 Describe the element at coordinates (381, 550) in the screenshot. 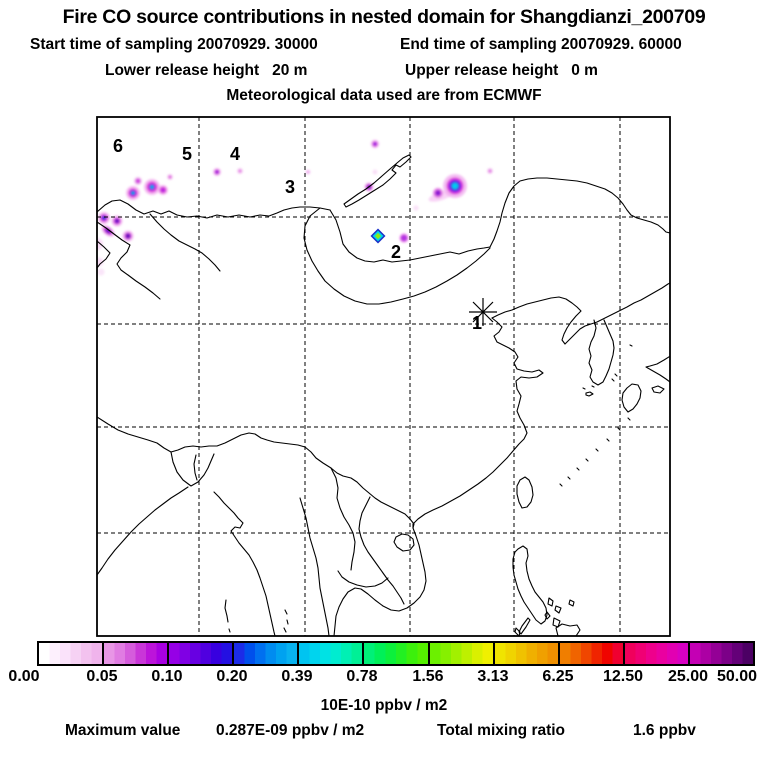

I see `border-laos-vietnam` at that location.